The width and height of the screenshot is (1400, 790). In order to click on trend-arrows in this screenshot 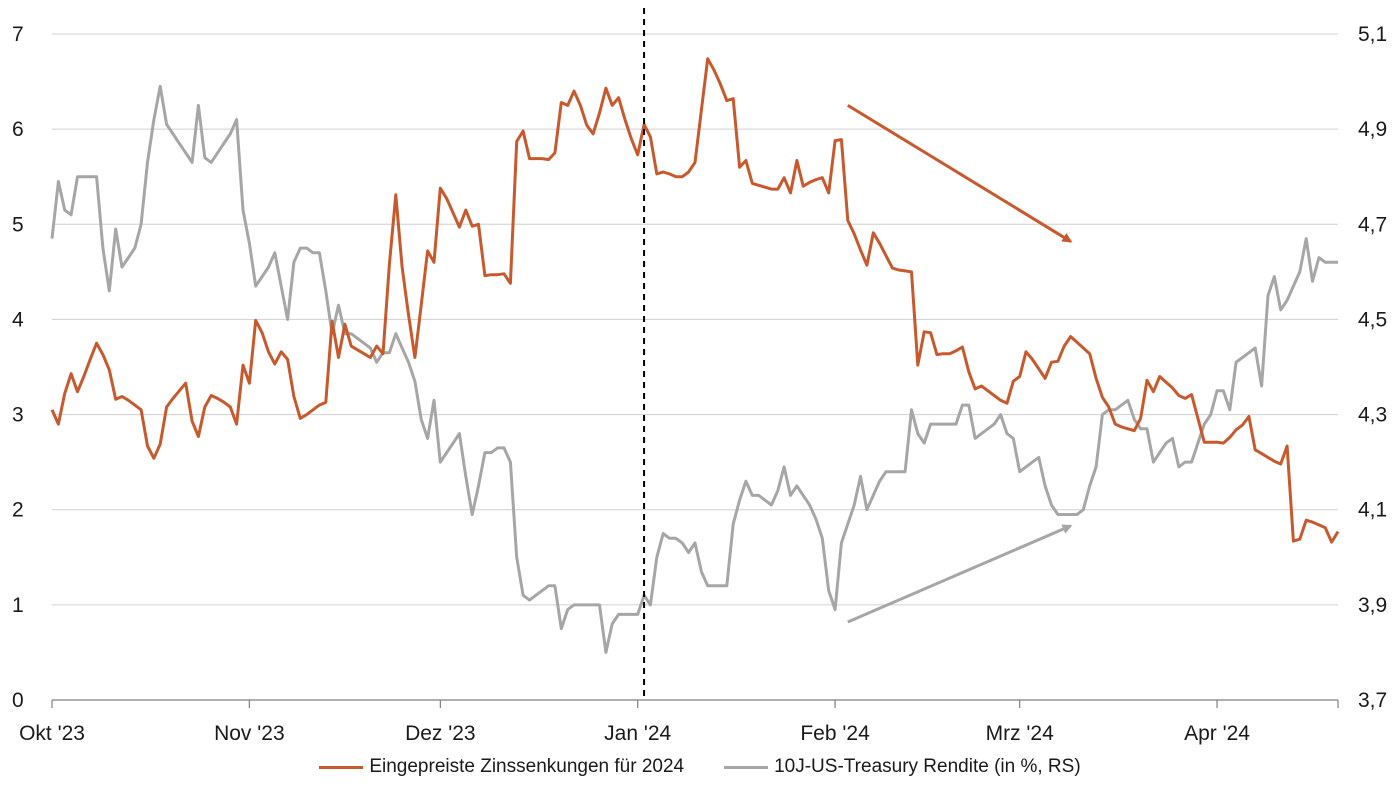, I will do `click(960, 364)`.